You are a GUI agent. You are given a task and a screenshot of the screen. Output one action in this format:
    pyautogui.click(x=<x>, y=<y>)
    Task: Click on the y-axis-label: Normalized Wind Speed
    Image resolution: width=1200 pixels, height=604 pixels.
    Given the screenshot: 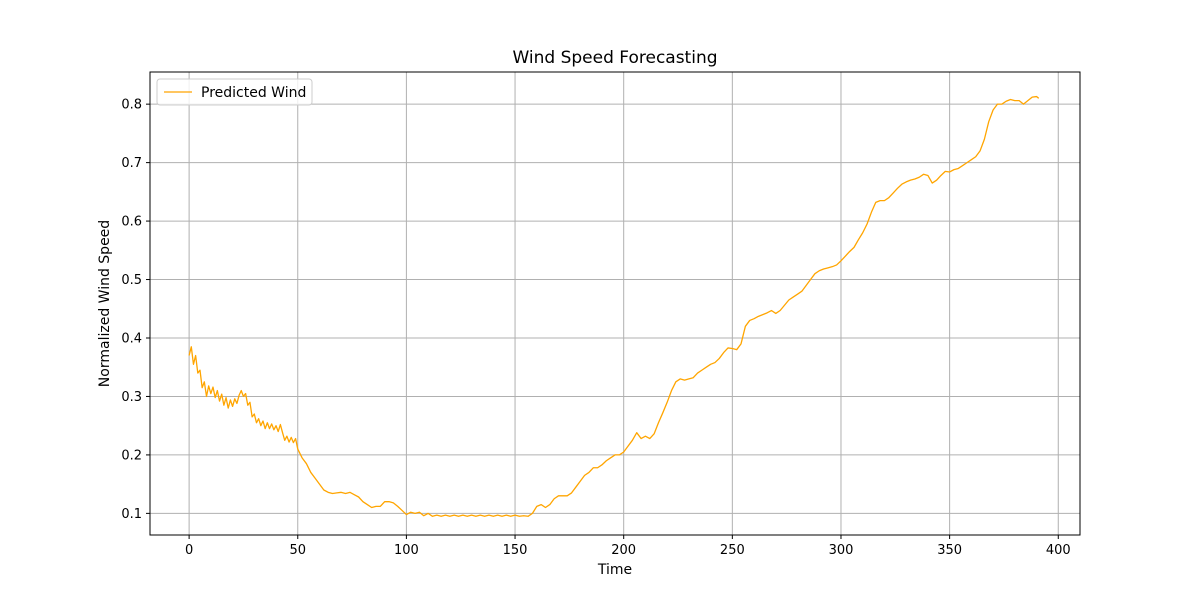 What is the action you would take?
    pyautogui.click(x=105, y=303)
    